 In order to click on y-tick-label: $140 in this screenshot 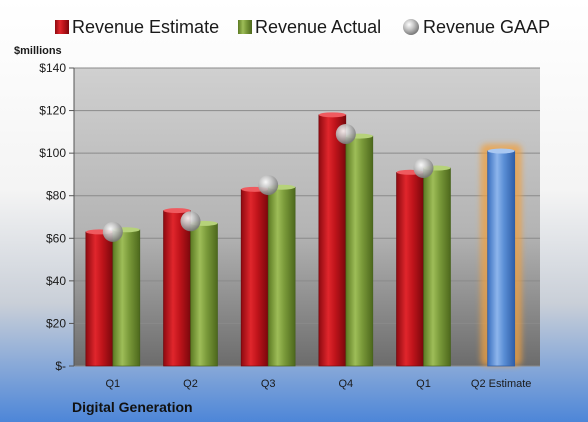, I will do `click(52, 68)`.